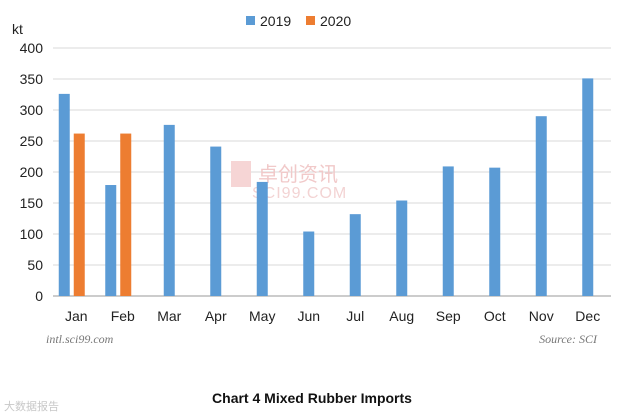  Describe the element at coordinates (298, 174) in the screenshot. I see `watermark-text: 卓创资讯` at that location.